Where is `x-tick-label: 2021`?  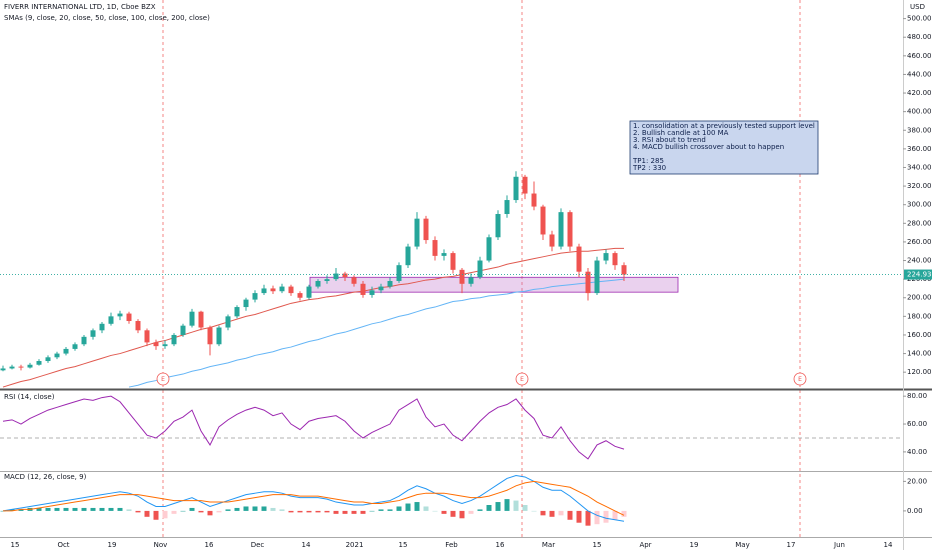
x-tick-label: 2021 is located at coordinates (355, 545).